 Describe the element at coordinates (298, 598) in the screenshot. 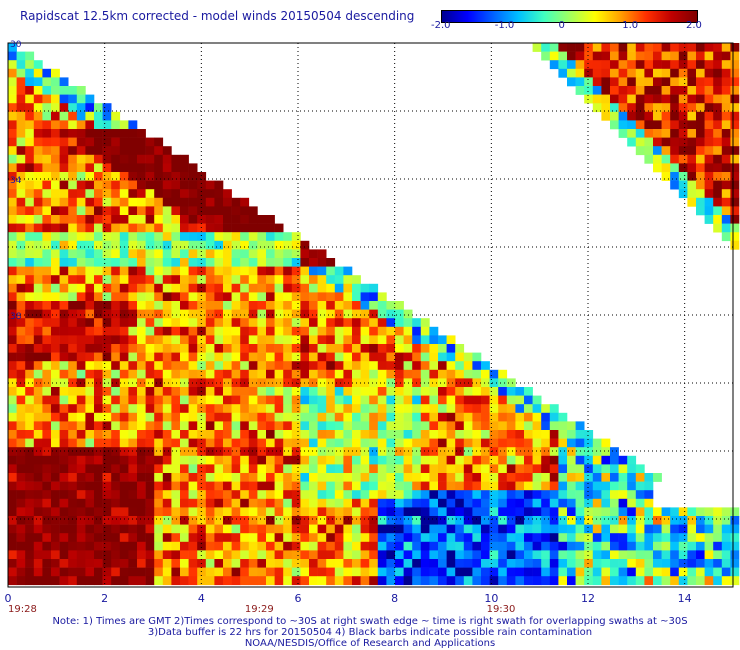

I see `x-tick-label: 6` at that location.